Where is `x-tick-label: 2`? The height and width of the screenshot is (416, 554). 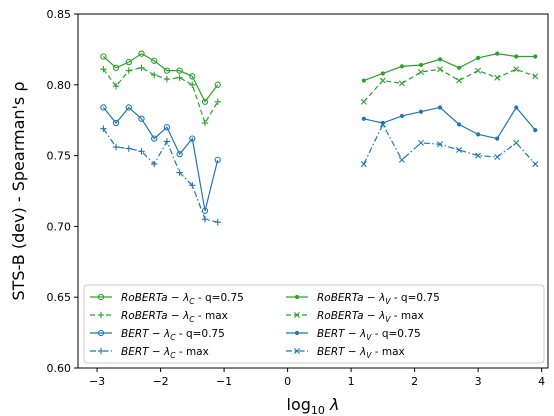
x-tick-label: 2 is located at coordinates (414, 381).